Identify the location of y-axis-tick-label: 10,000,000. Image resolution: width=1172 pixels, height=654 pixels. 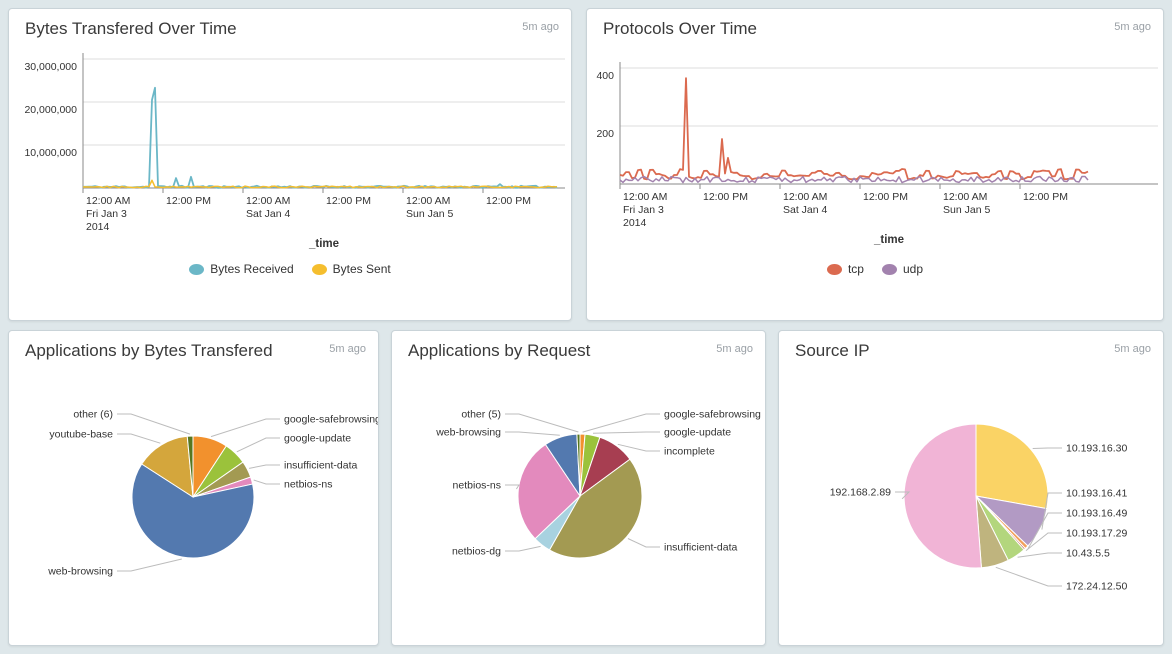
(50, 153).